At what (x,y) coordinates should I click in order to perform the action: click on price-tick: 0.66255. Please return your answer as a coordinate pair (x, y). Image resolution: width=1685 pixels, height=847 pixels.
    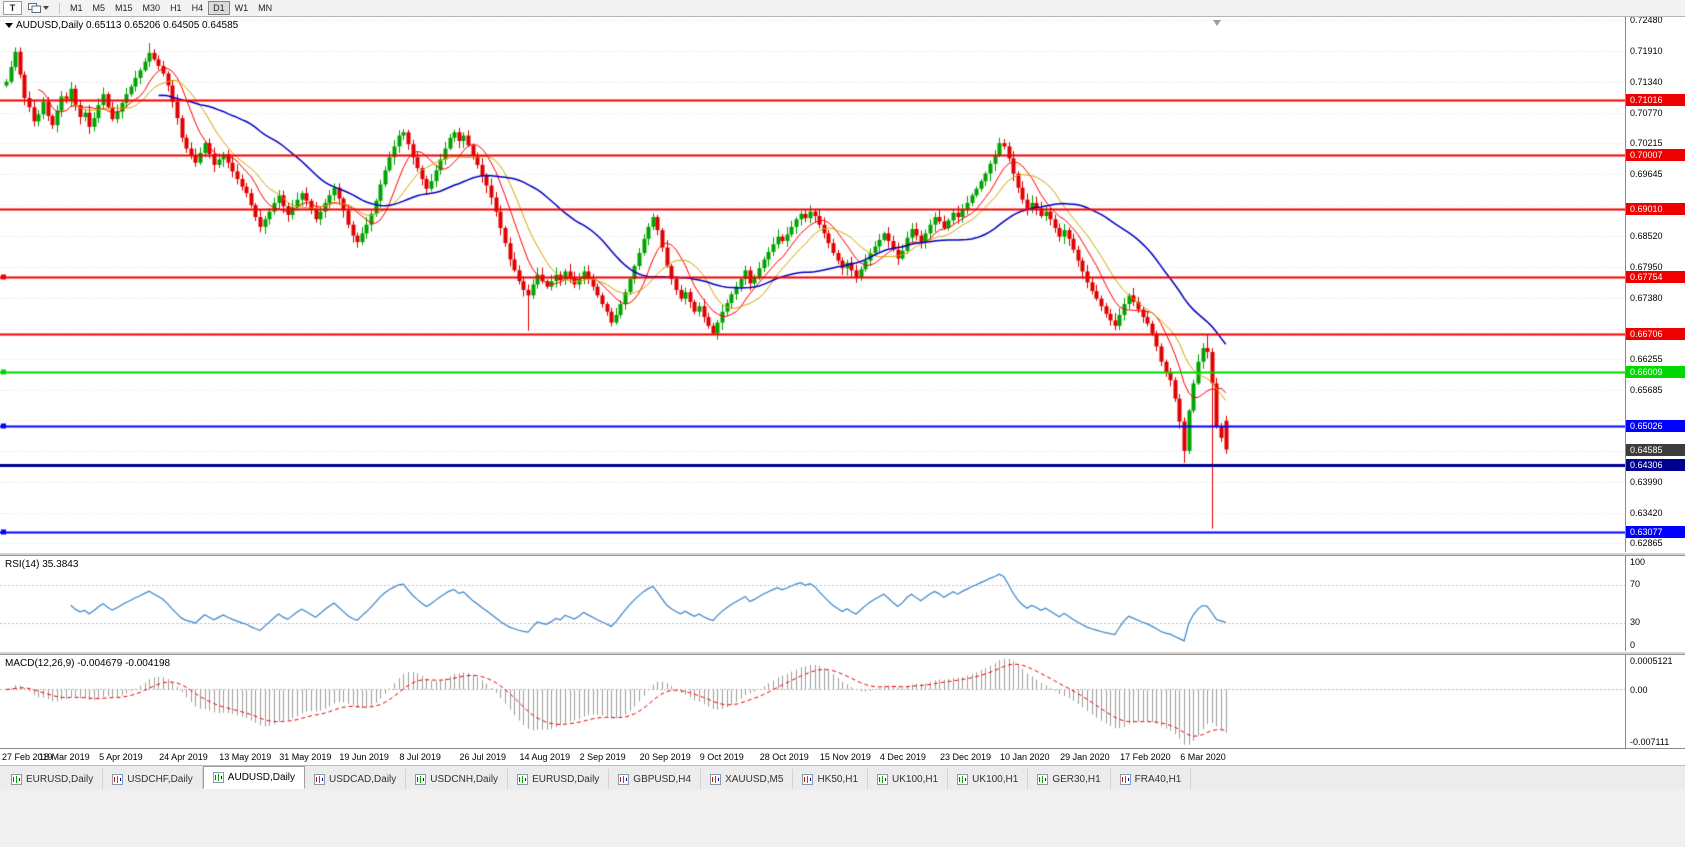
    Looking at the image, I should click on (1646, 358).